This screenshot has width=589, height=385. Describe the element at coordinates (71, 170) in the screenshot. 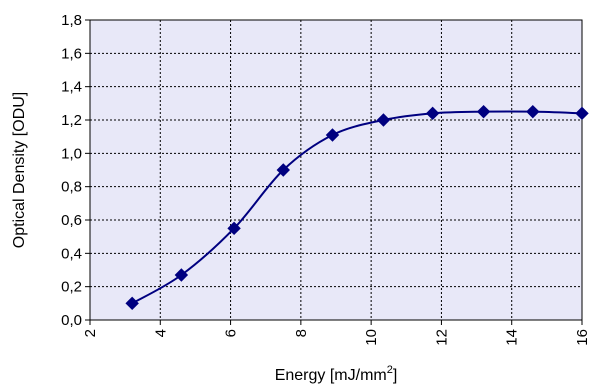

I see `y-tick-labels: 0,0 0,2 0,4 0,6 0,8 1,0 1,2 1,4 1,6 1,8` at that location.